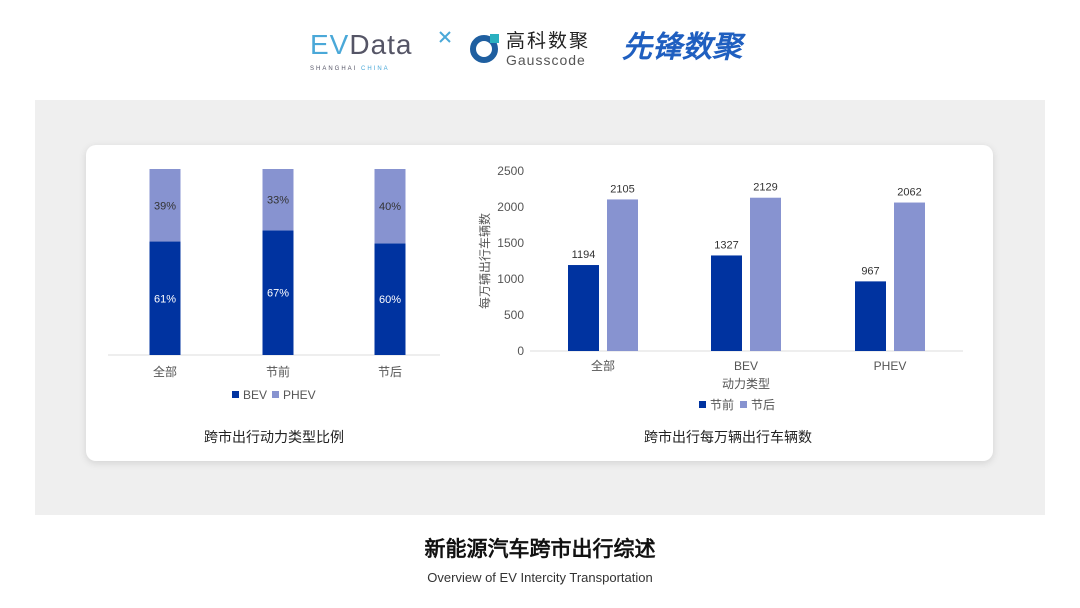 Image resolution: width=1080 pixels, height=608 pixels. I want to click on legend-label: PHEV, so click(299, 395).